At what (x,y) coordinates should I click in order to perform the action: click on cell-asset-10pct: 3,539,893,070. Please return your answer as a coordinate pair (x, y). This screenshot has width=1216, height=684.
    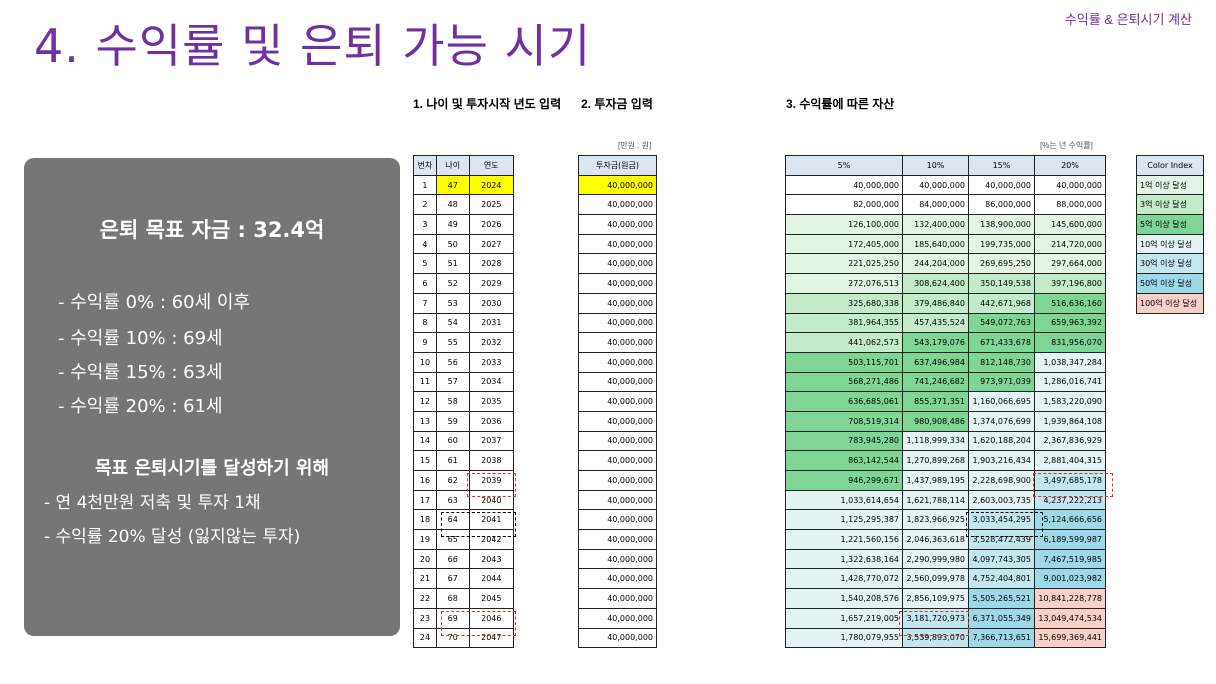
    Looking at the image, I should click on (935, 638).